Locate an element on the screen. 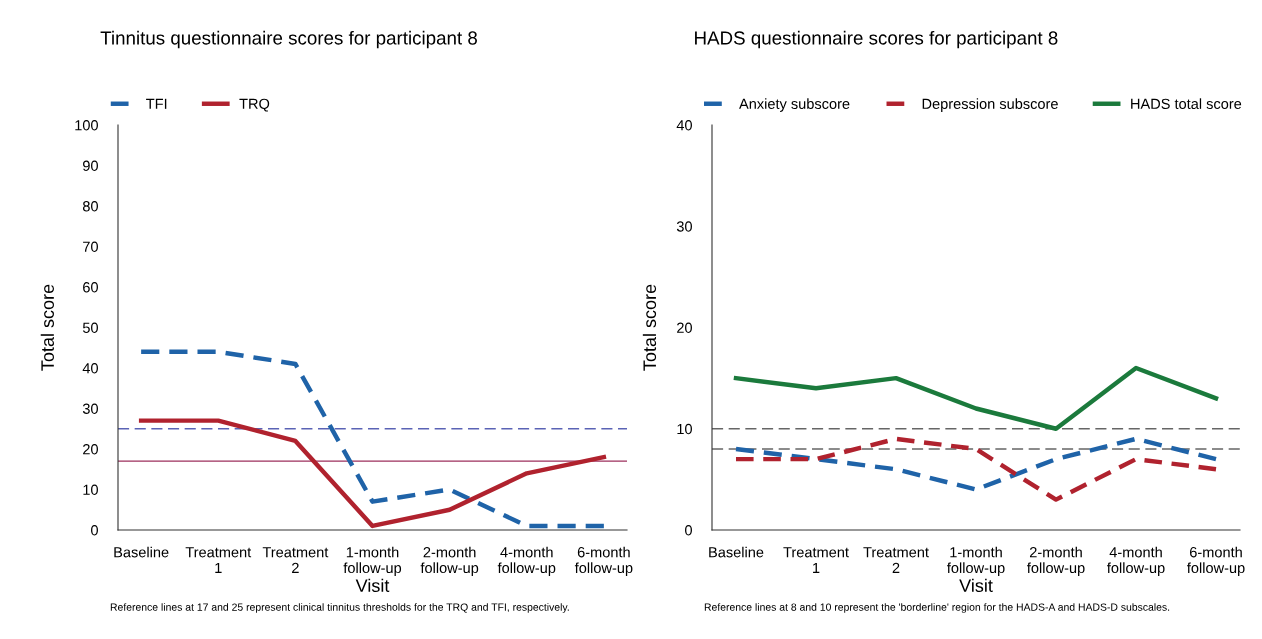  y-tick-label: 50 is located at coordinates (90, 327).